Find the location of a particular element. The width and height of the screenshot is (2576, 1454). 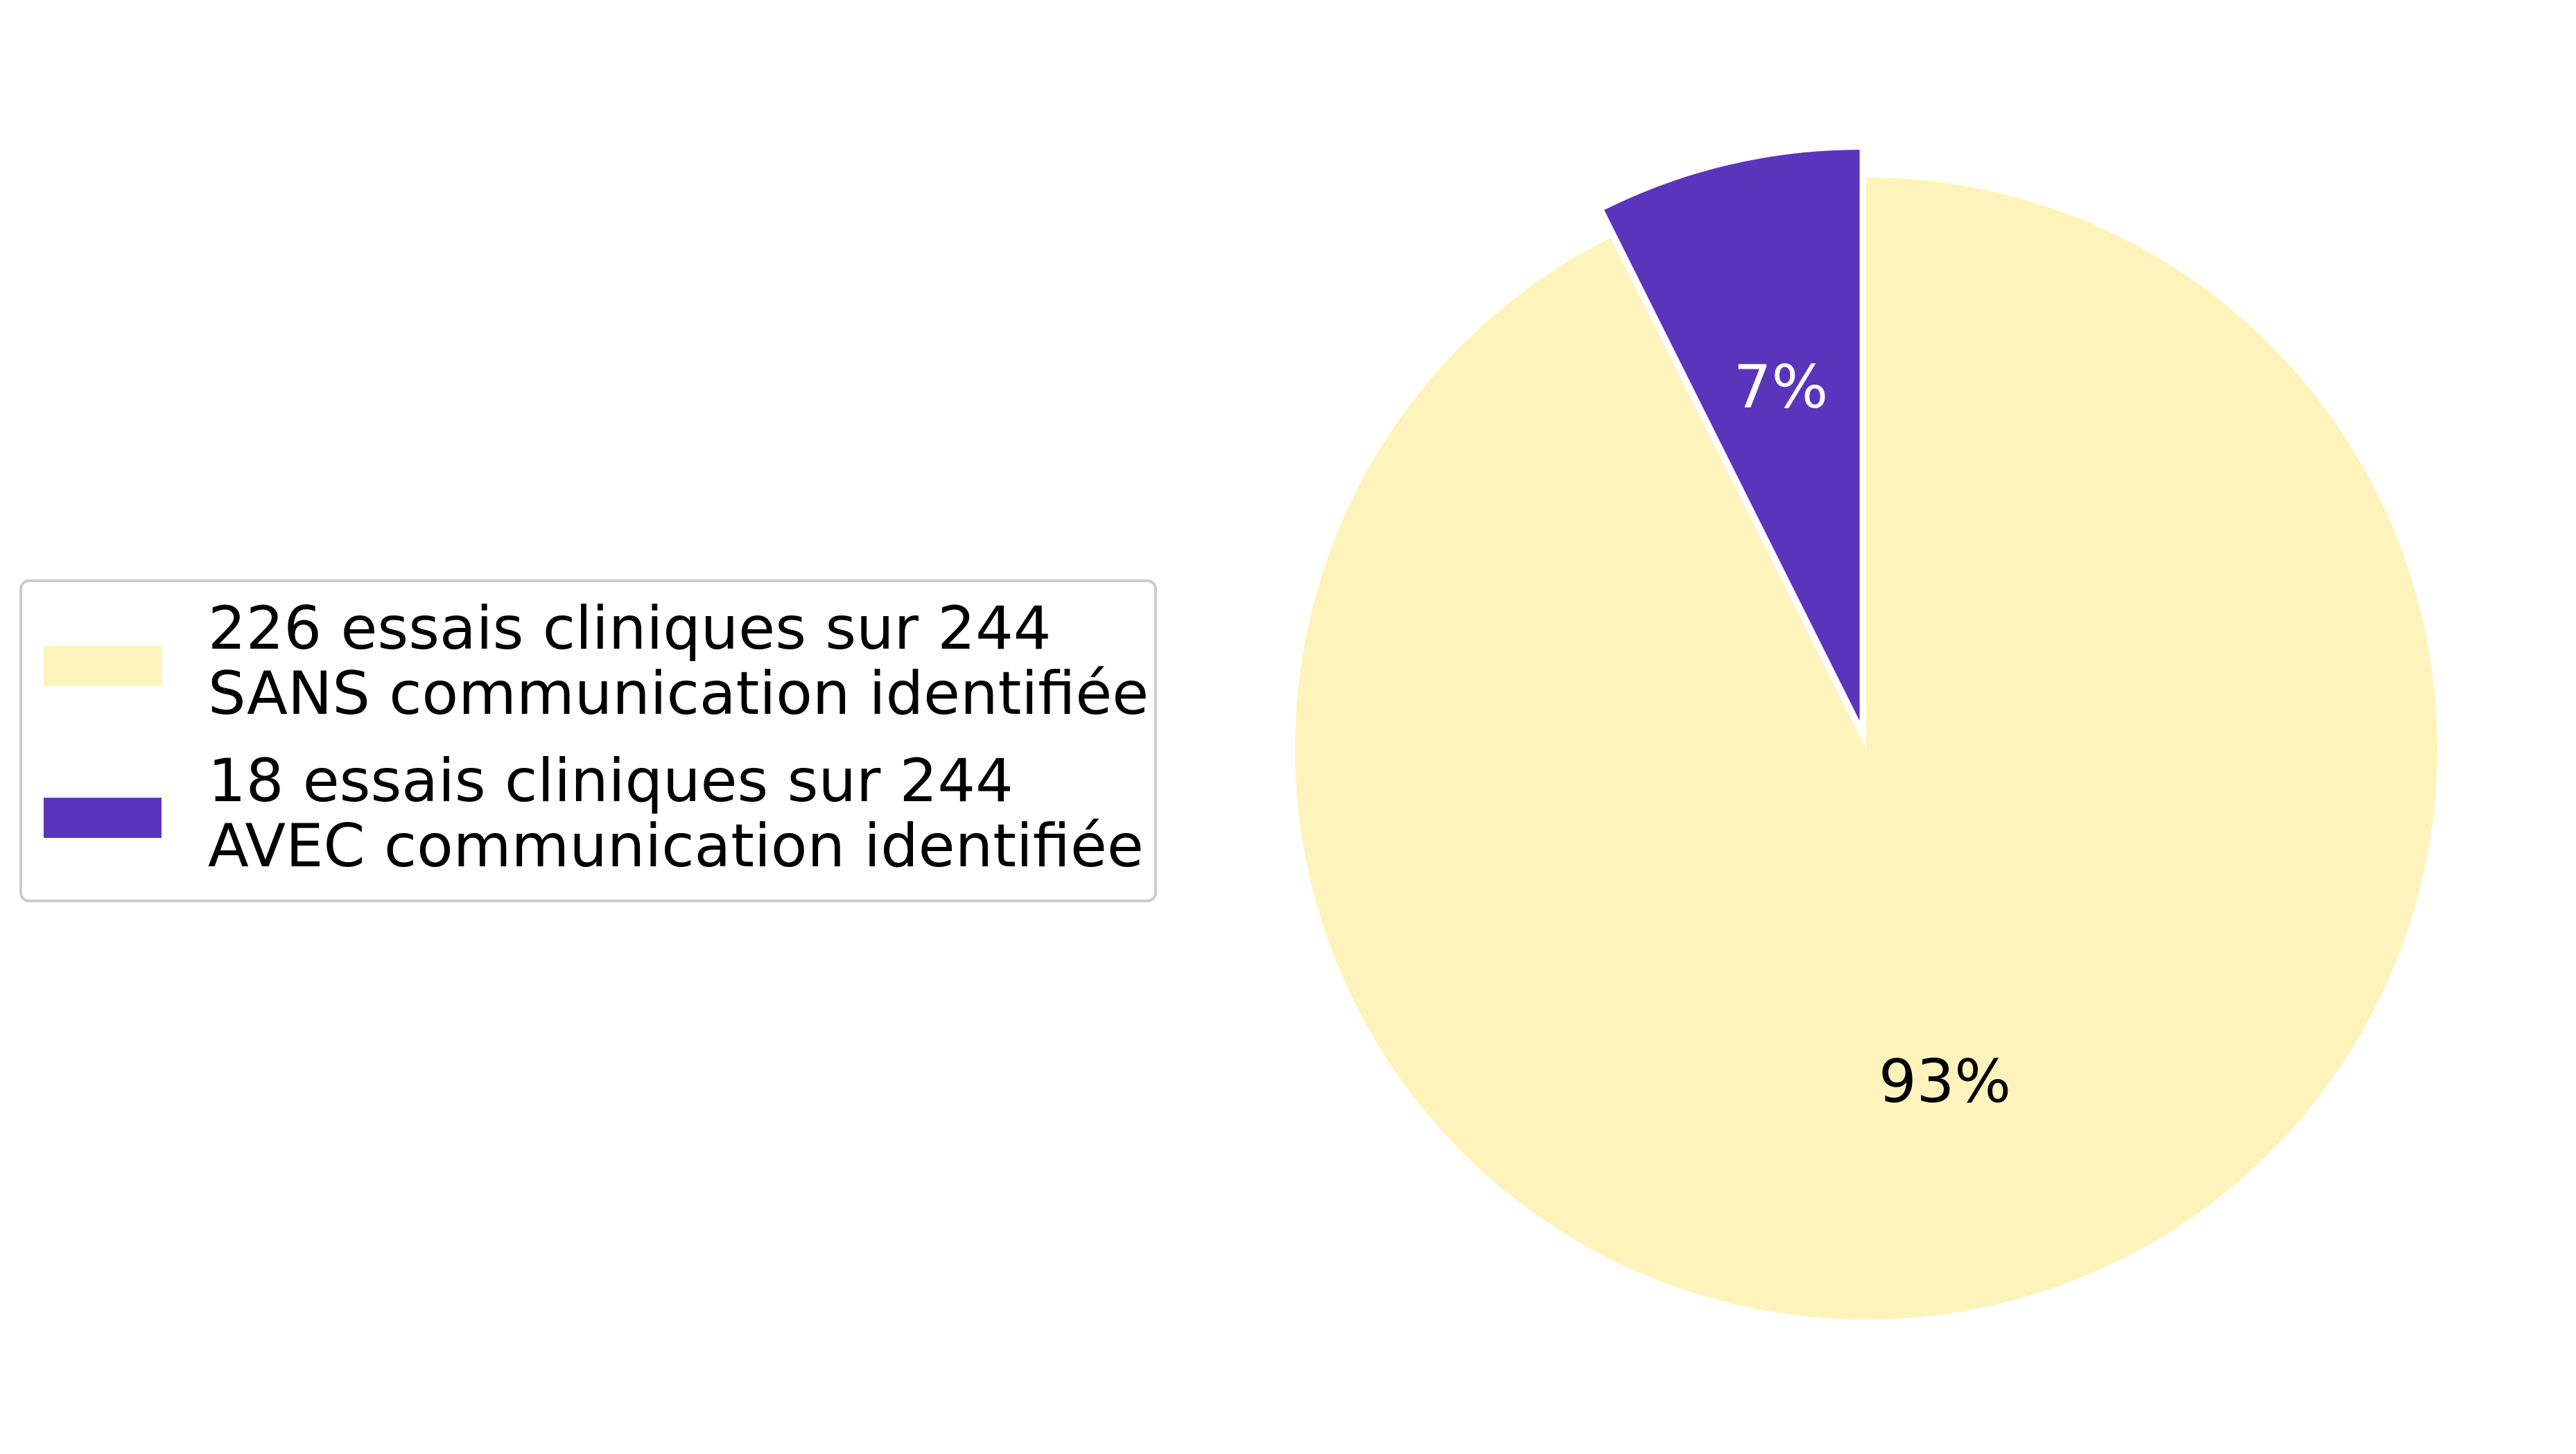

legend-swatch-avec is located at coordinates (103, 818).